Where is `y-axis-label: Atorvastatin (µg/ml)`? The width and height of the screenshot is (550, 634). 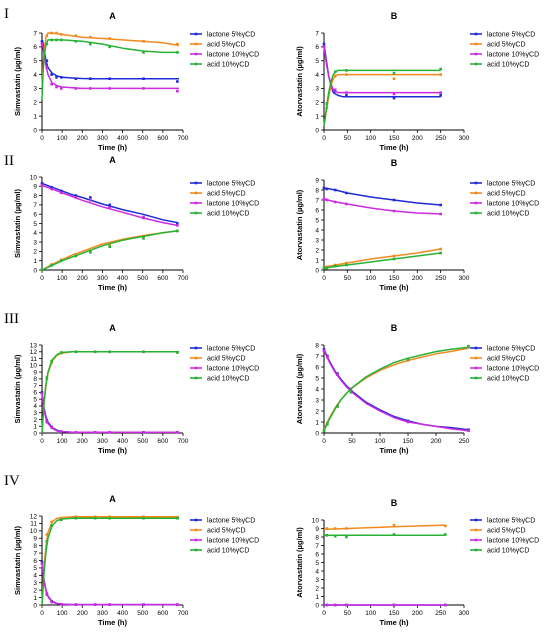
y-axis-label: Atorvastatin (µg/ml) is located at coordinates (299, 388).